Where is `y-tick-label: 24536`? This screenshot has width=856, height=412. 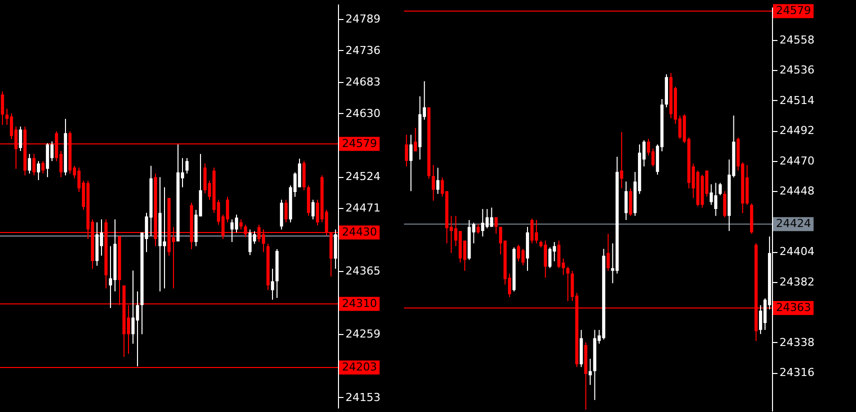 y-tick-label: 24536 is located at coordinates (797, 70).